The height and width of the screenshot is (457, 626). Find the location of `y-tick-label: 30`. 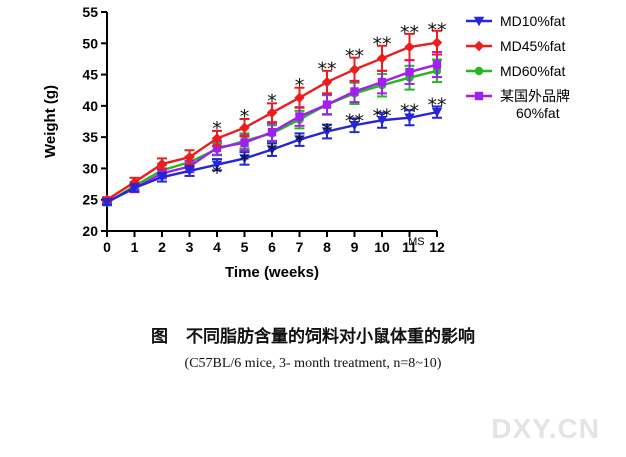

y-tick-label: 30 is located at coordinates (90, 168).